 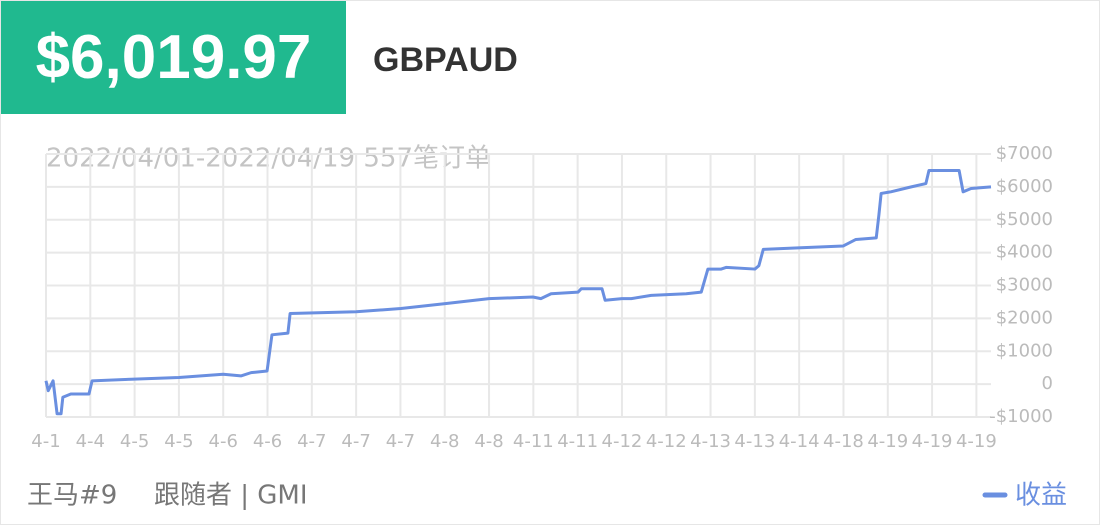 What do you see at coordinates (1024, 186) in the screenshot?
I see `y-tick-label: $6000` at bounding box center [1024, 186].